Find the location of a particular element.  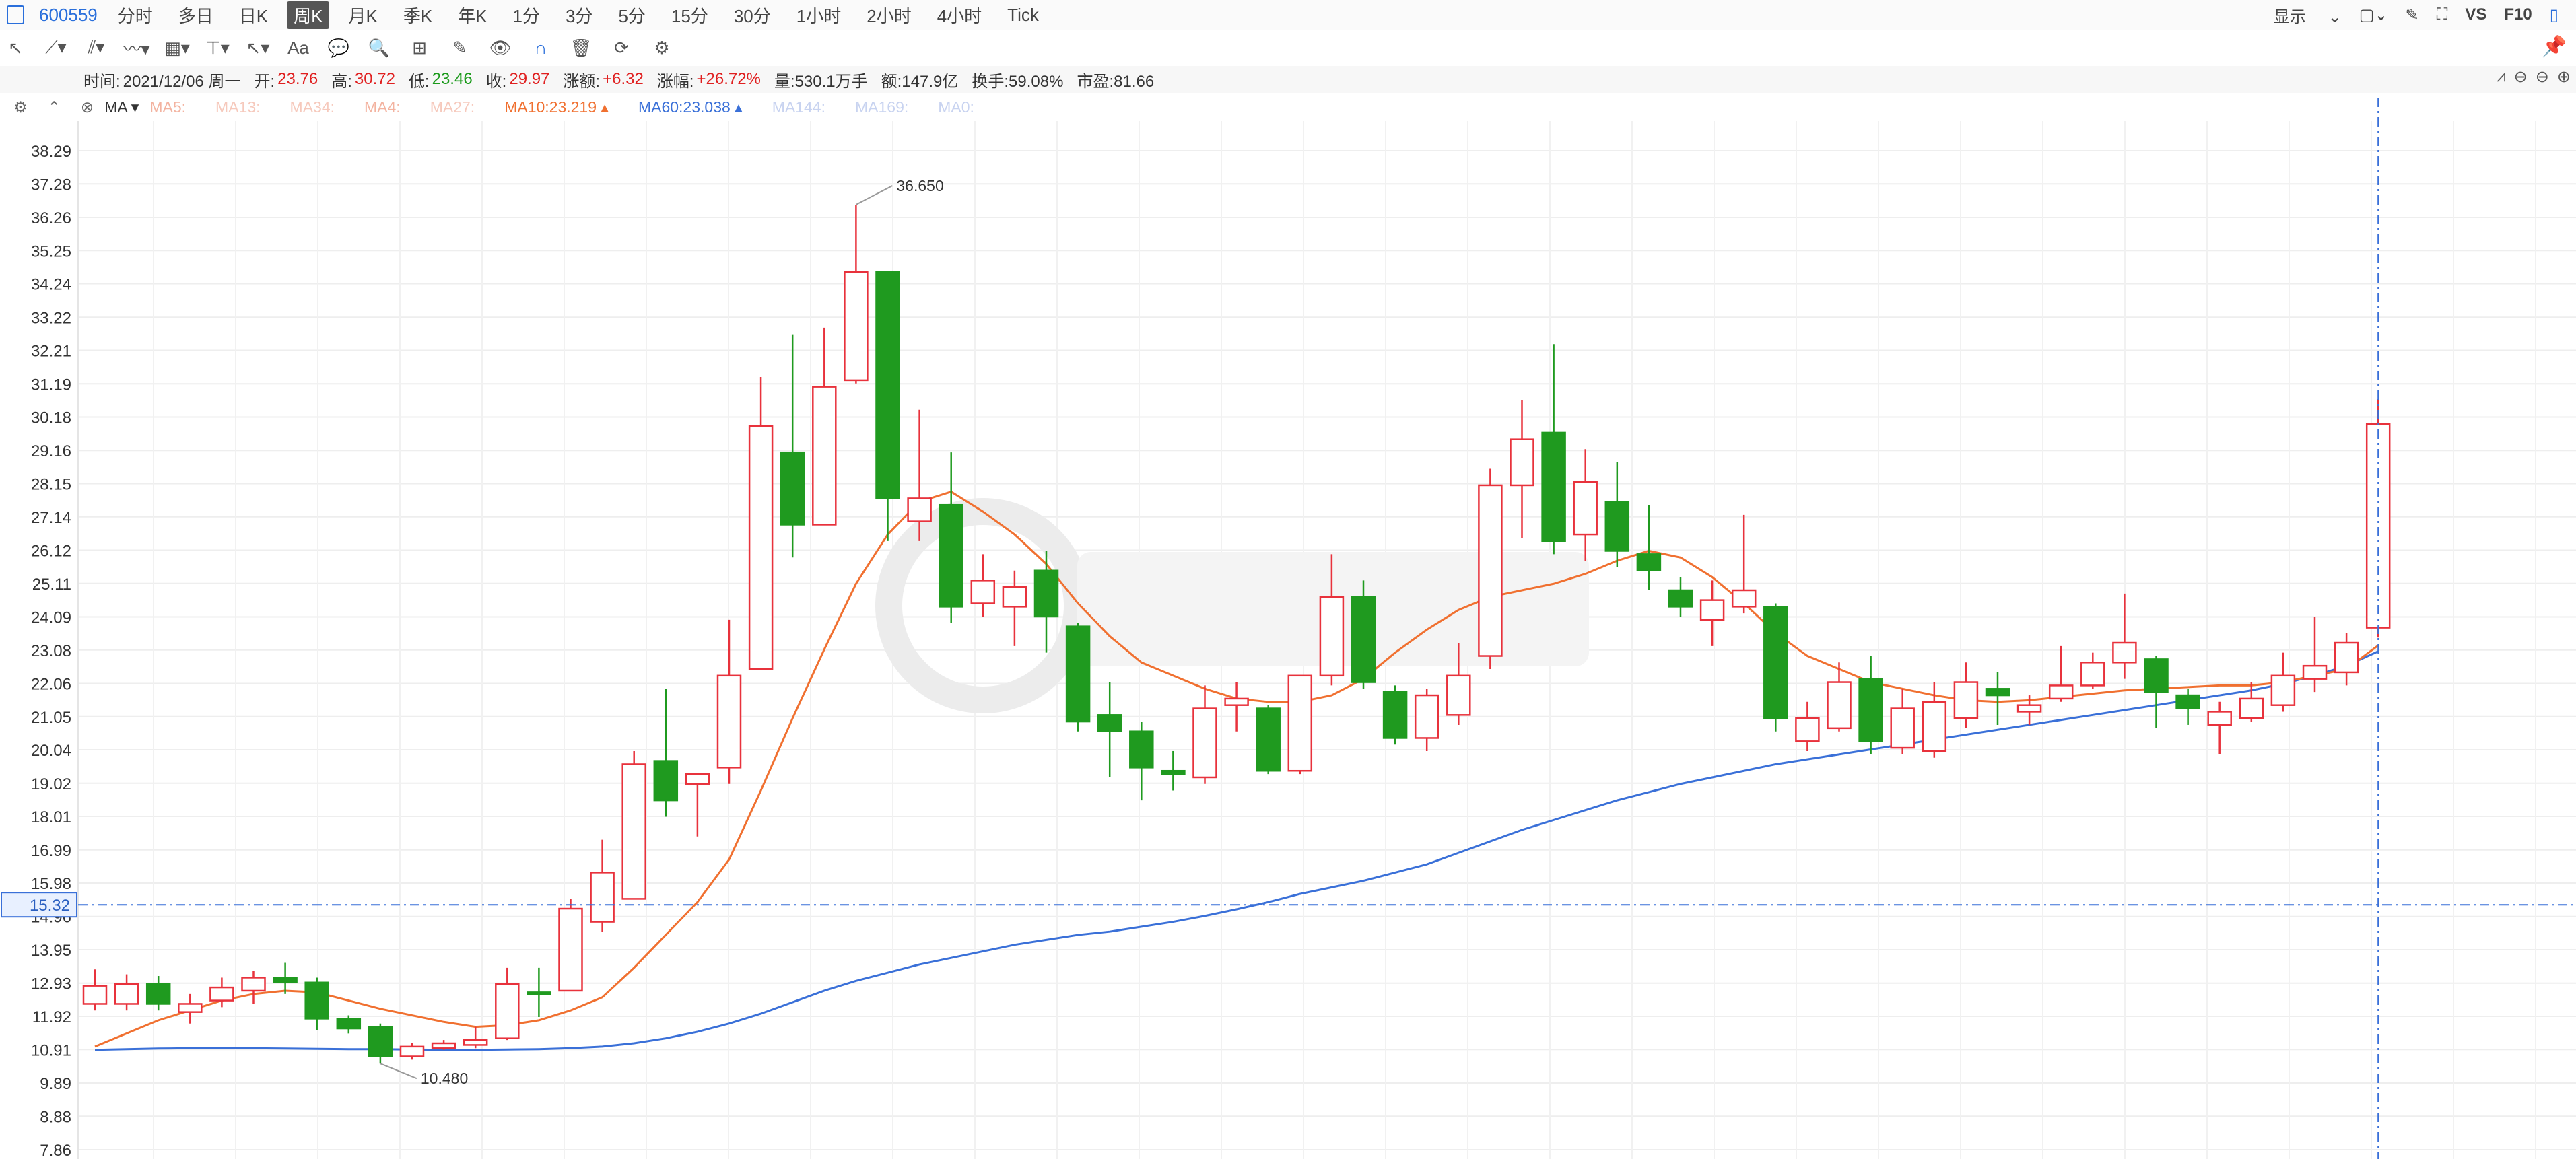

vertical-line-icon: ⊤▾ is located at coordinates (217, 47).